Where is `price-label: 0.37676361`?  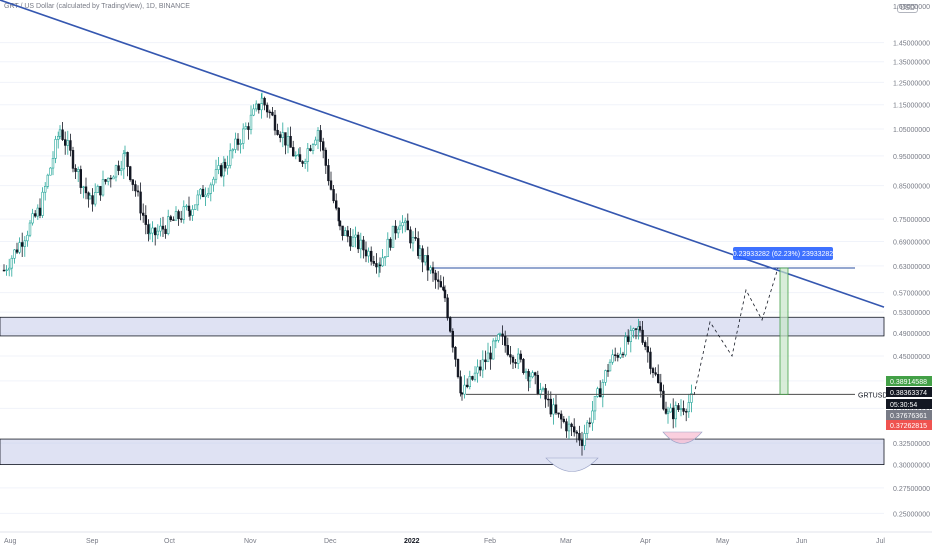
price-label: 0.37676361 is located at coordinates (908, 416).